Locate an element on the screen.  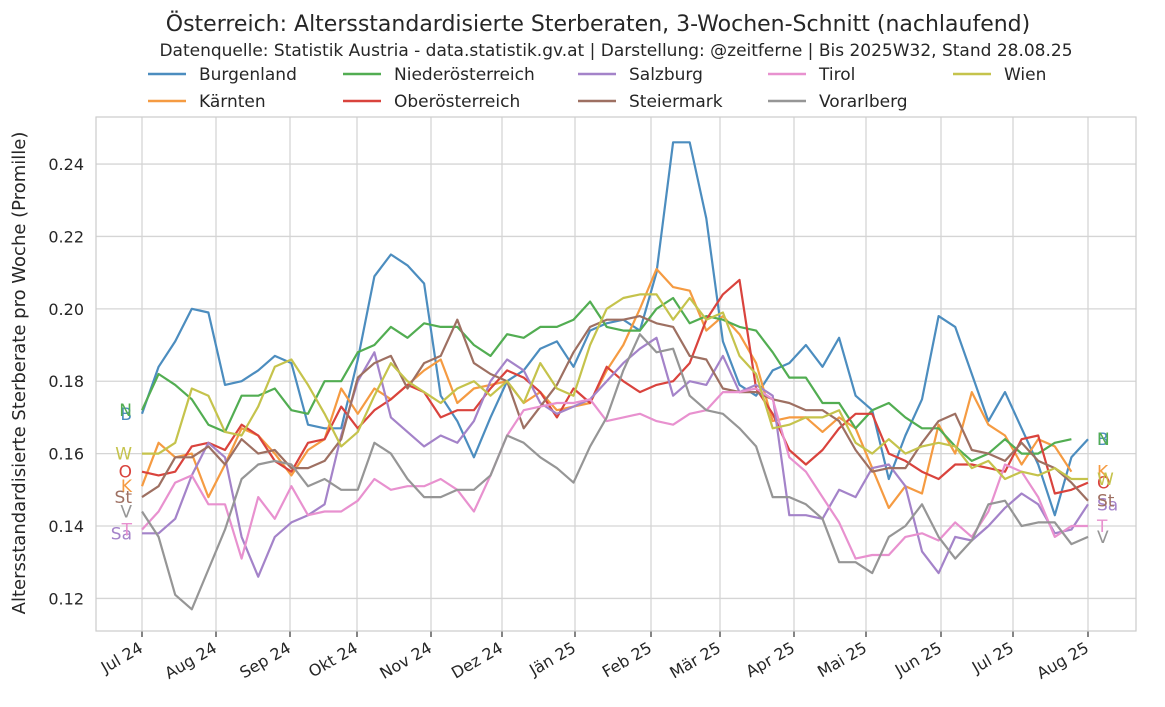
y-tick-label: 0.14 is located at coordinates (66, 526).